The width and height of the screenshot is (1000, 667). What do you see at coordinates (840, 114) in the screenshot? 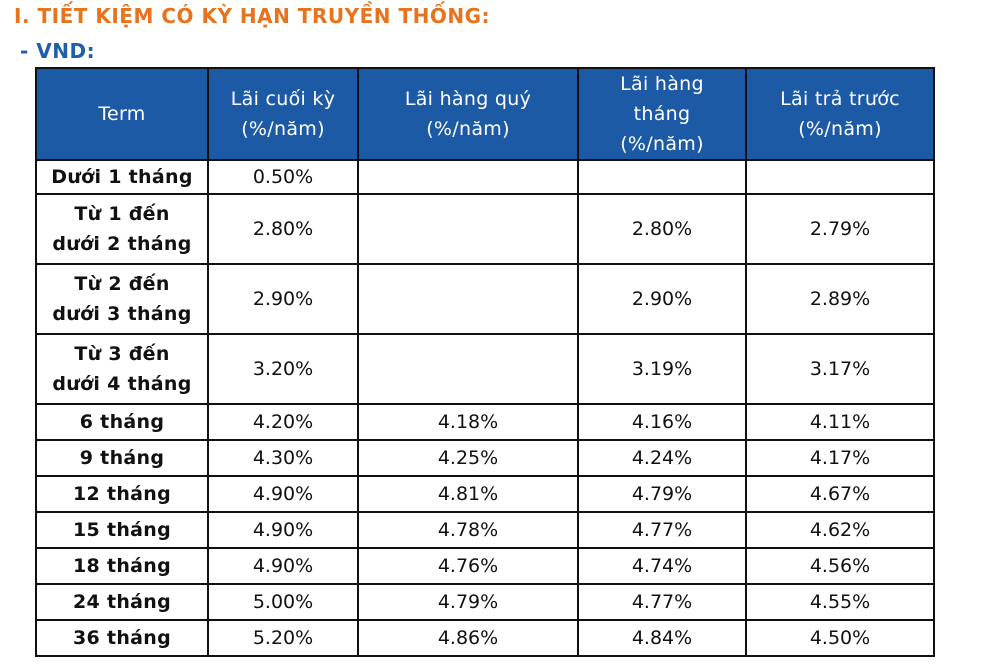
I see `header-prepaid-rate: Lãi trả trước (%/năm)` at bounding box center [840, 114].